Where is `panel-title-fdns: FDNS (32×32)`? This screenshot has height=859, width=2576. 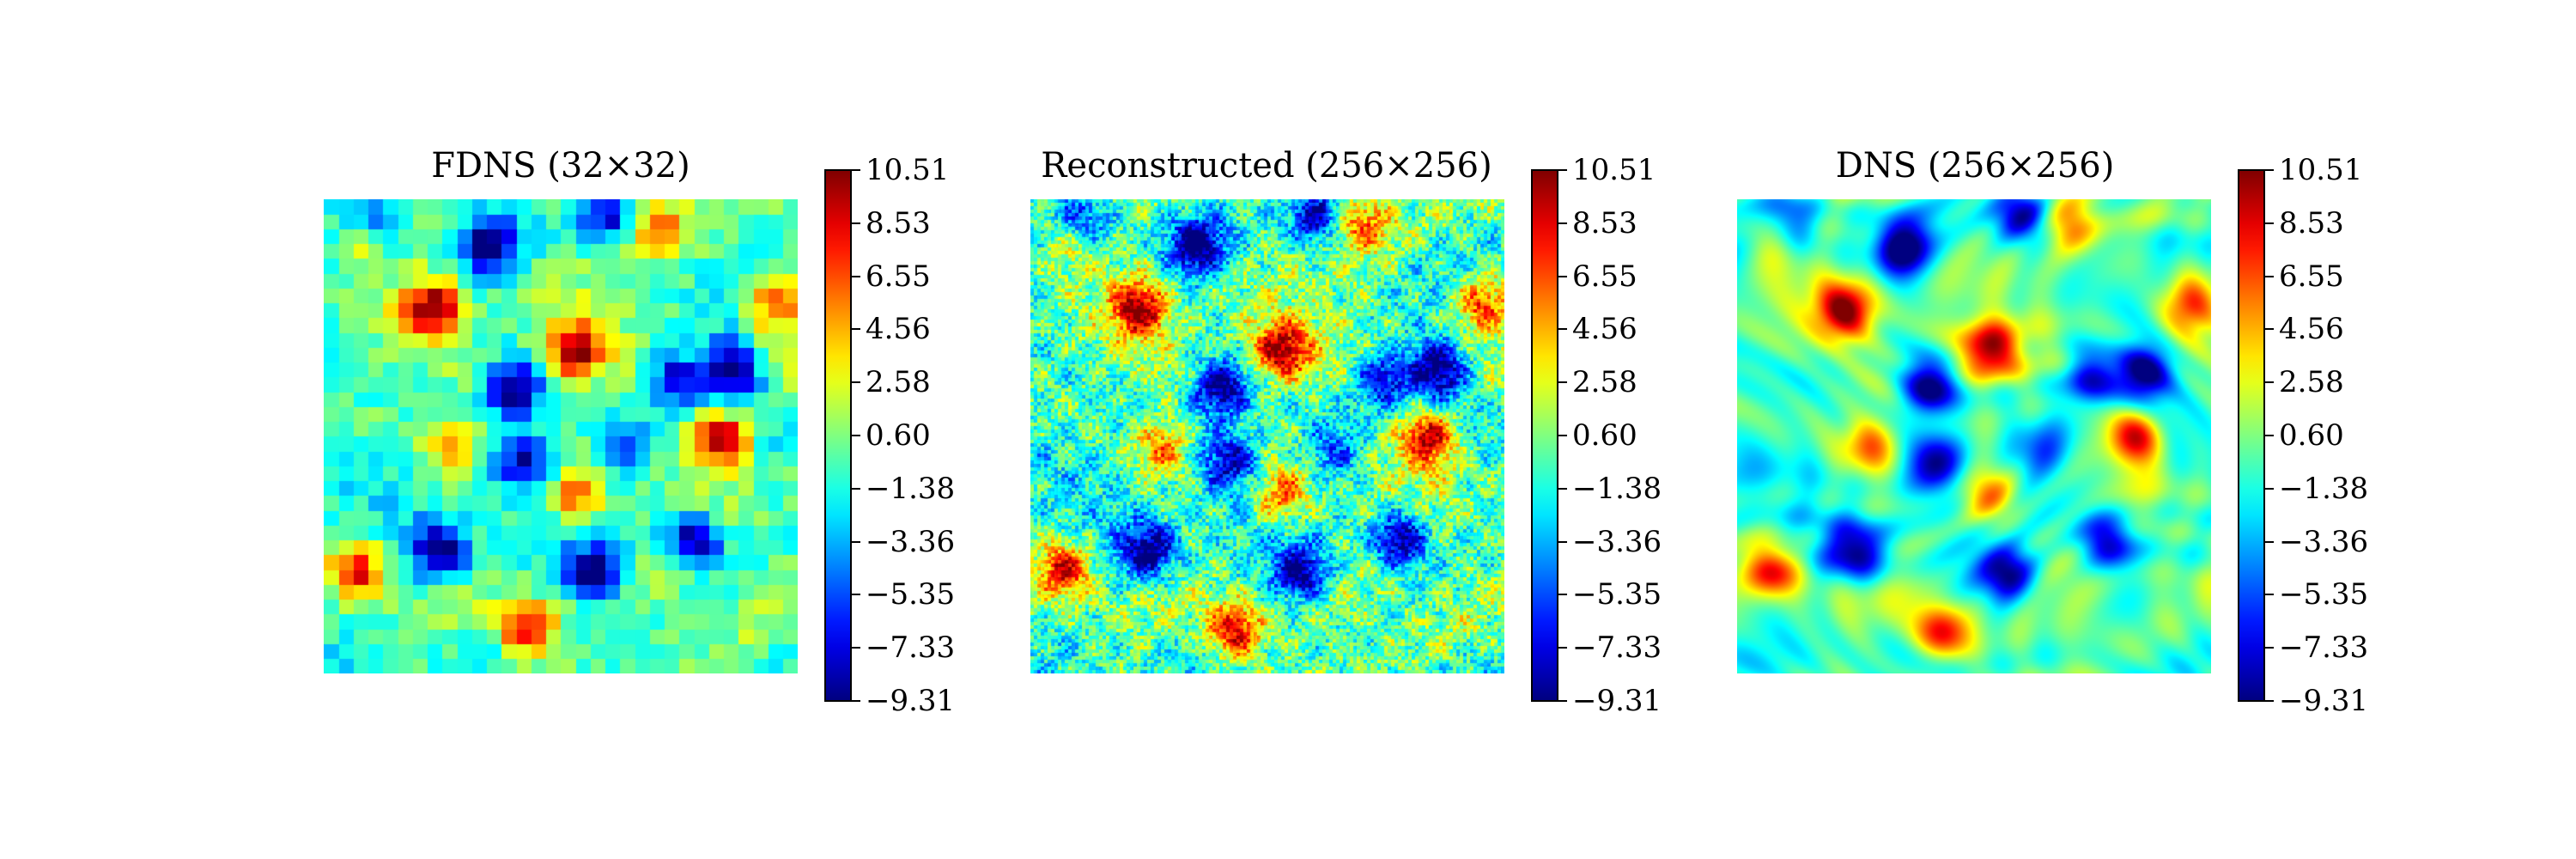 panel-title-fdns: FDNS (32×32) is located at coordinates (561, 166).